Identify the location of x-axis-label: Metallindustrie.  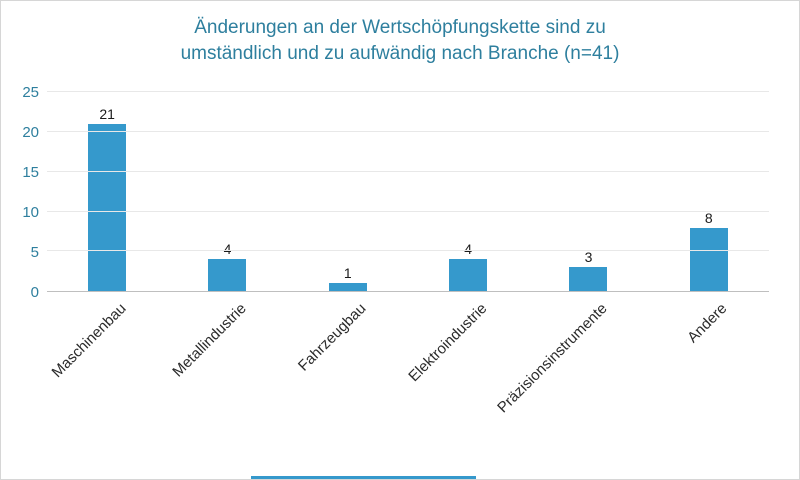
(209, 340).